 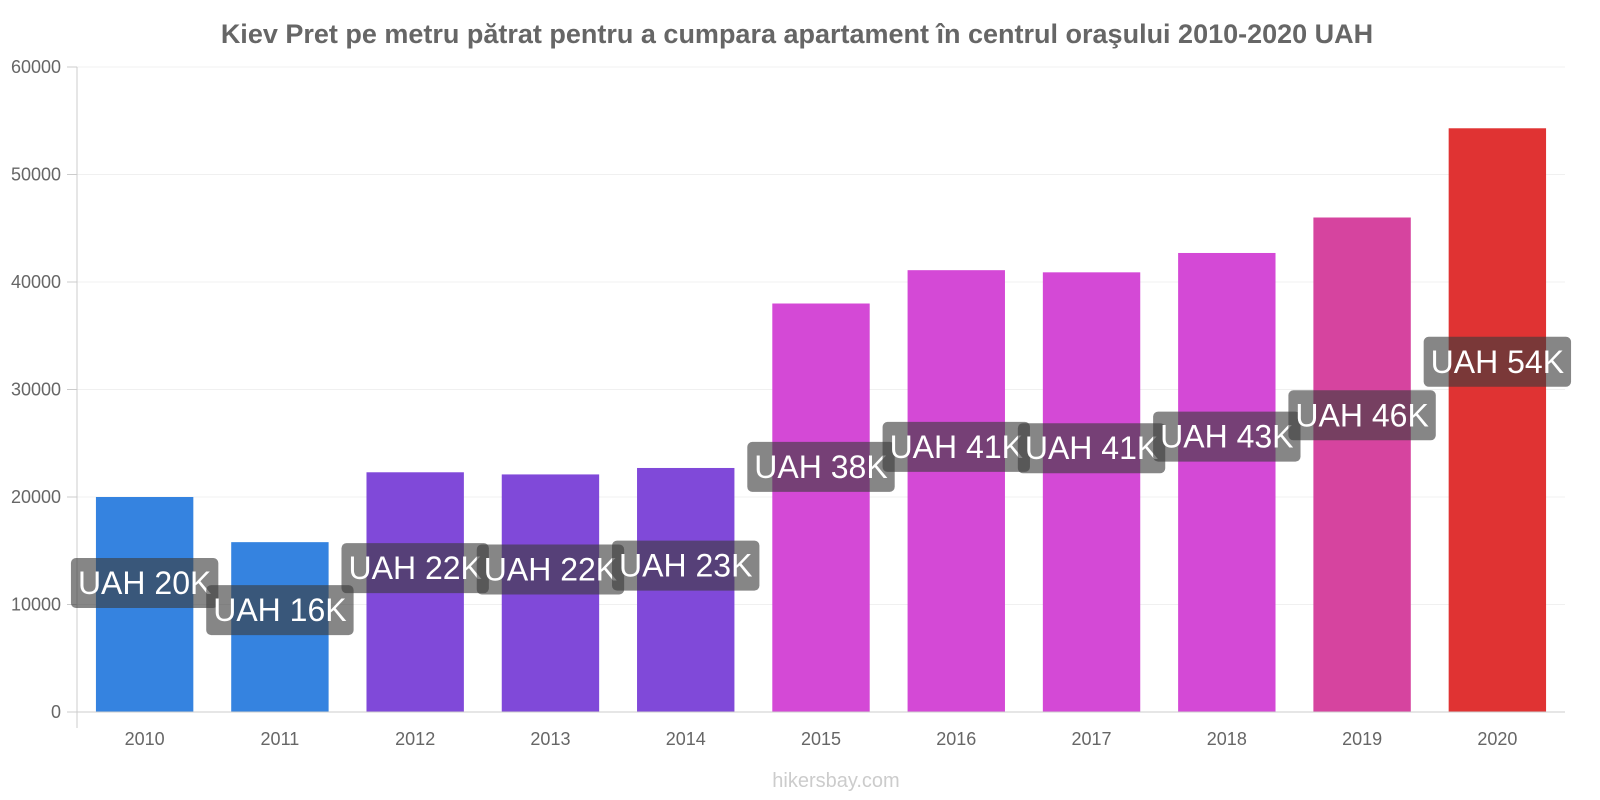 I want to click on data-label-text: UAH 20K, so click(x=144, y=583).